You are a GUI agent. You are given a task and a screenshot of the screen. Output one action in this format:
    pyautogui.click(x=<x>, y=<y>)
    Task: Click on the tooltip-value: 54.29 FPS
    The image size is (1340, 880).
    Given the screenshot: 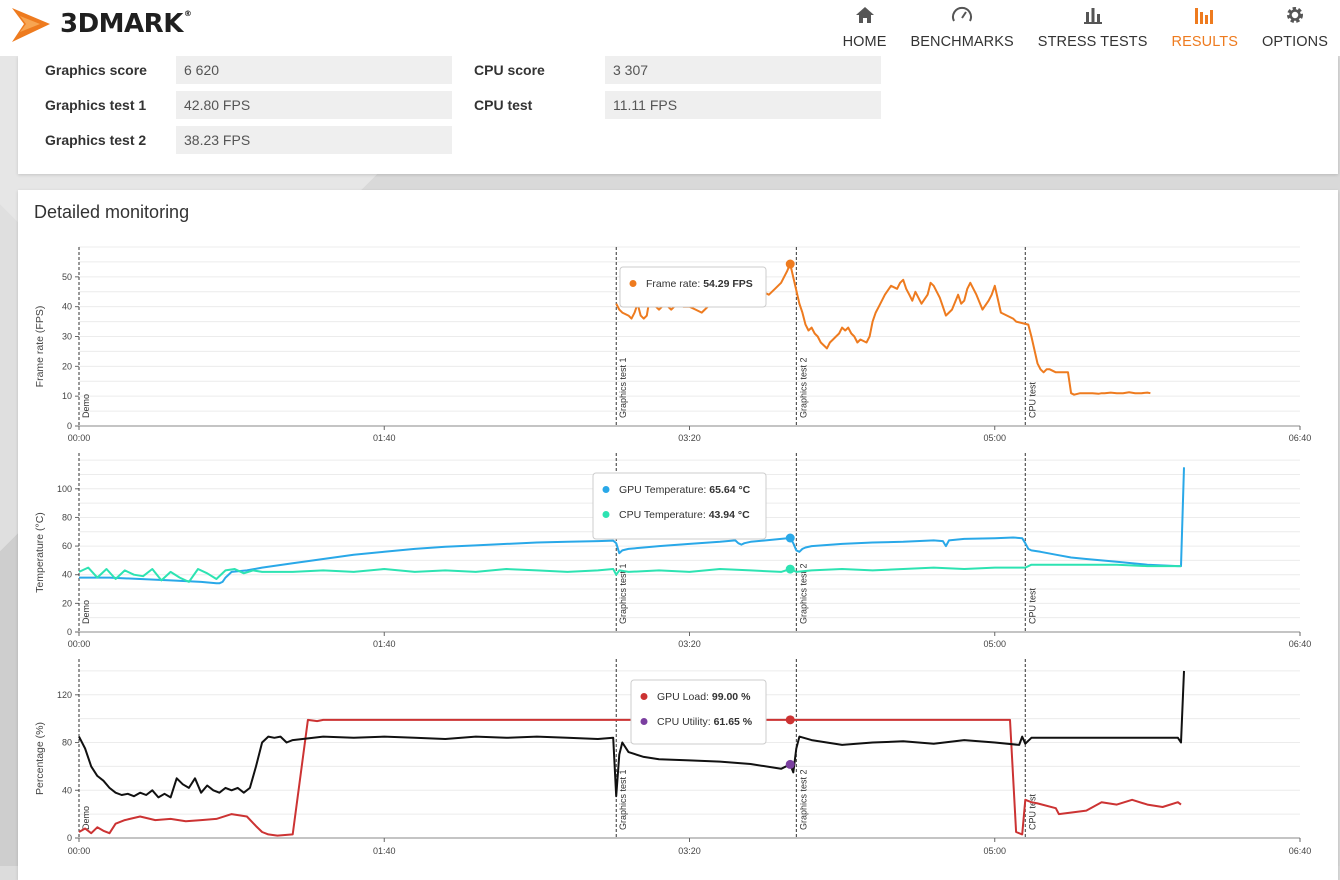 What is the action you would take?
    pyautogui.click(x=728, y=284)
    